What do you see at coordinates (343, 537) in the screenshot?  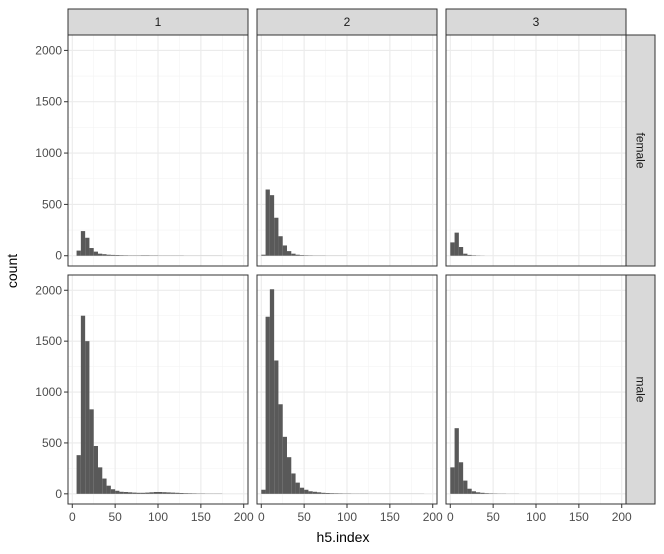 I see `x-axis-title: h5.index` at bounding box center [343, 537].